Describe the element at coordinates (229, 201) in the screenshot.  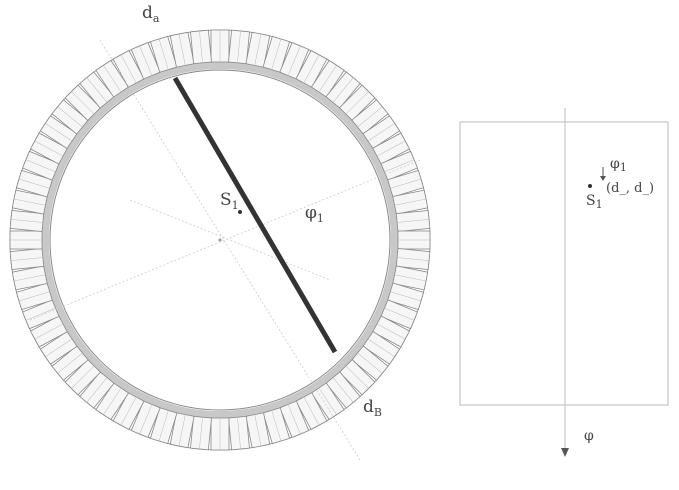
I see `label-s1: S1` at that location.